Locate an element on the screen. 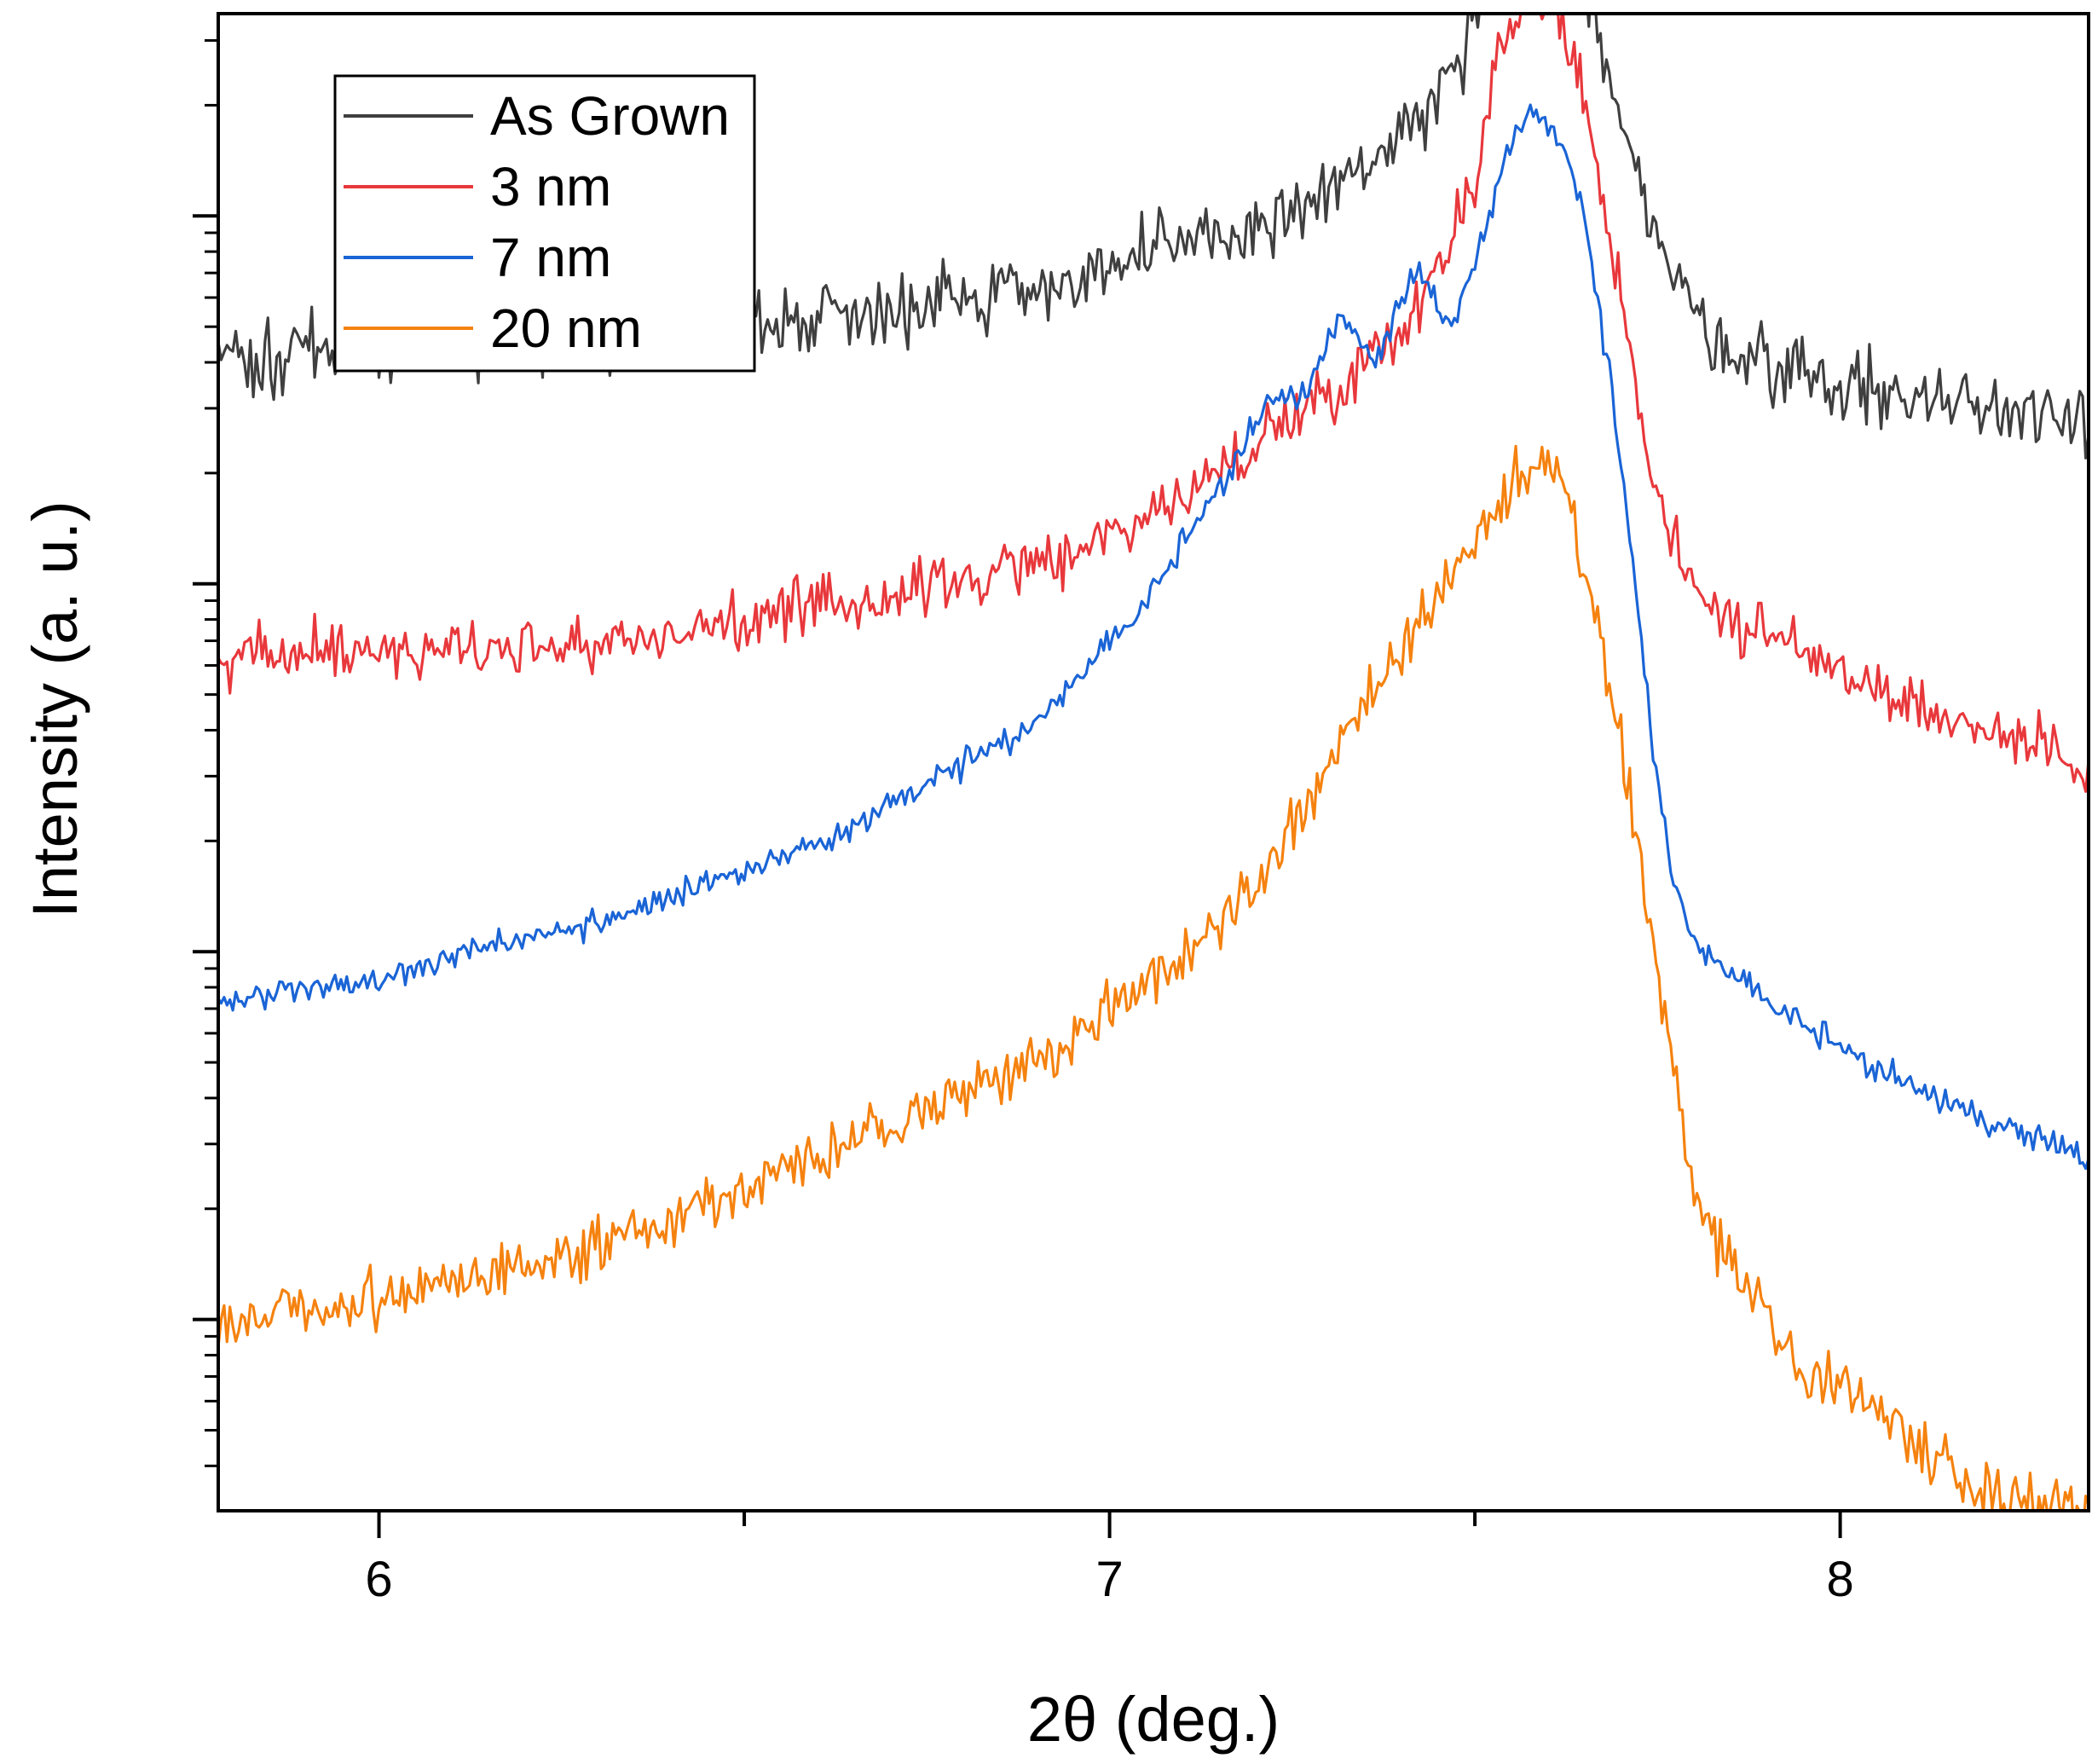 The height and width of the screenshot is (1764, 2092). x-tick-label: 6 is located at coordinates (378, 1579).